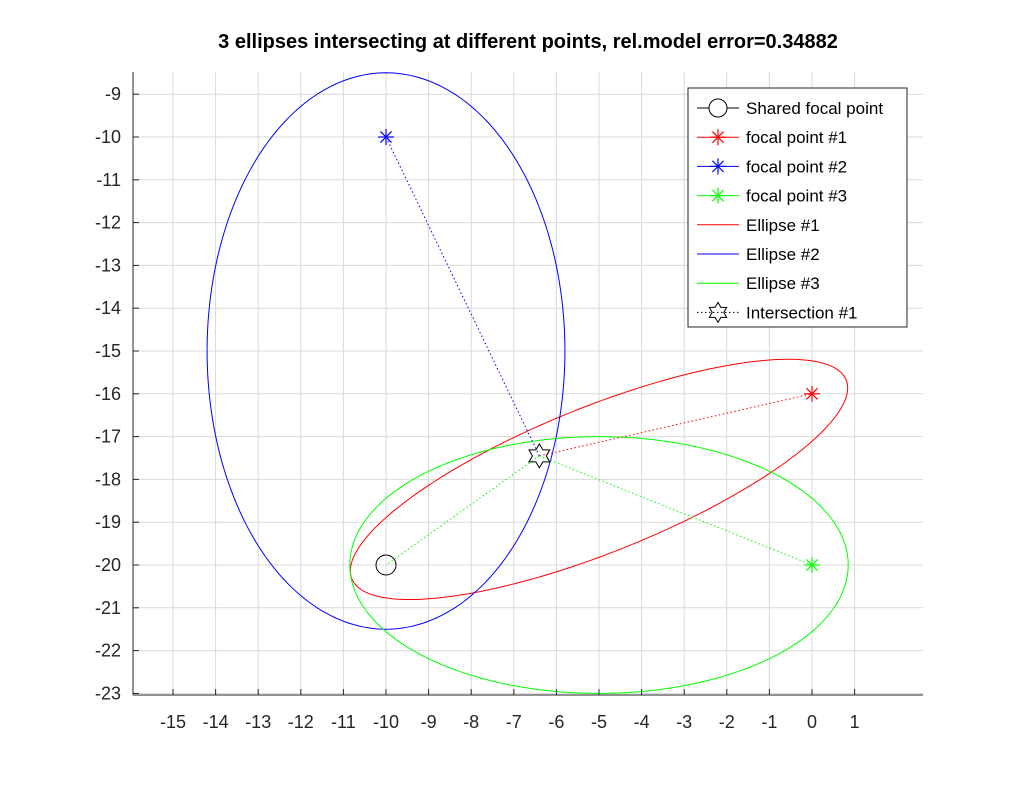 The width and height of the screenshot is (1020, 796). Describe the element at coordinates (783, 225) in the screenshot. I see `legend-label: Ellipse #1` at that location.